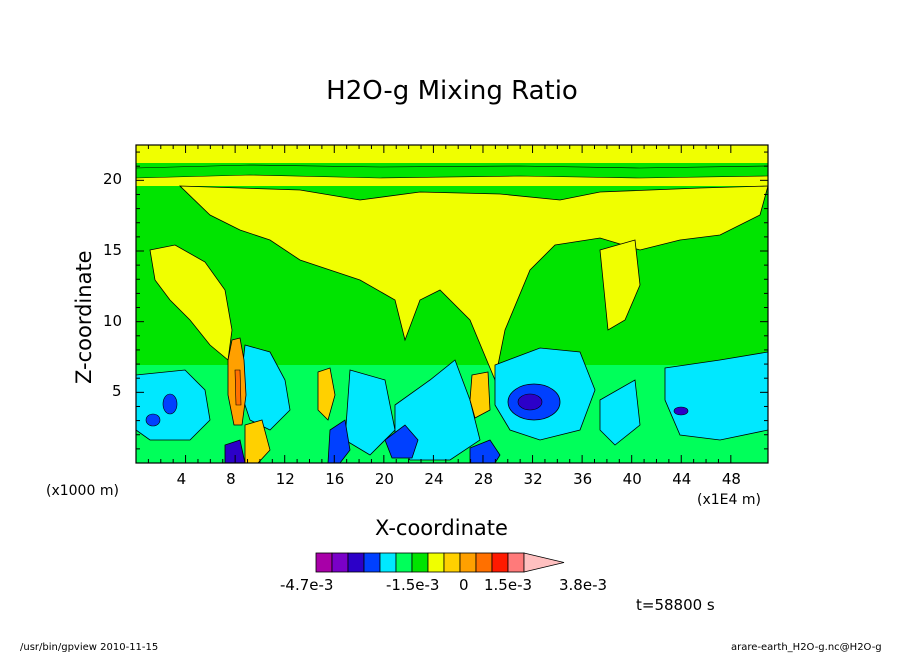  What do you see at coordinates (583, 479) in the screenshot?
I see `x-tick-label: 36` at bounding box center [583, 479].